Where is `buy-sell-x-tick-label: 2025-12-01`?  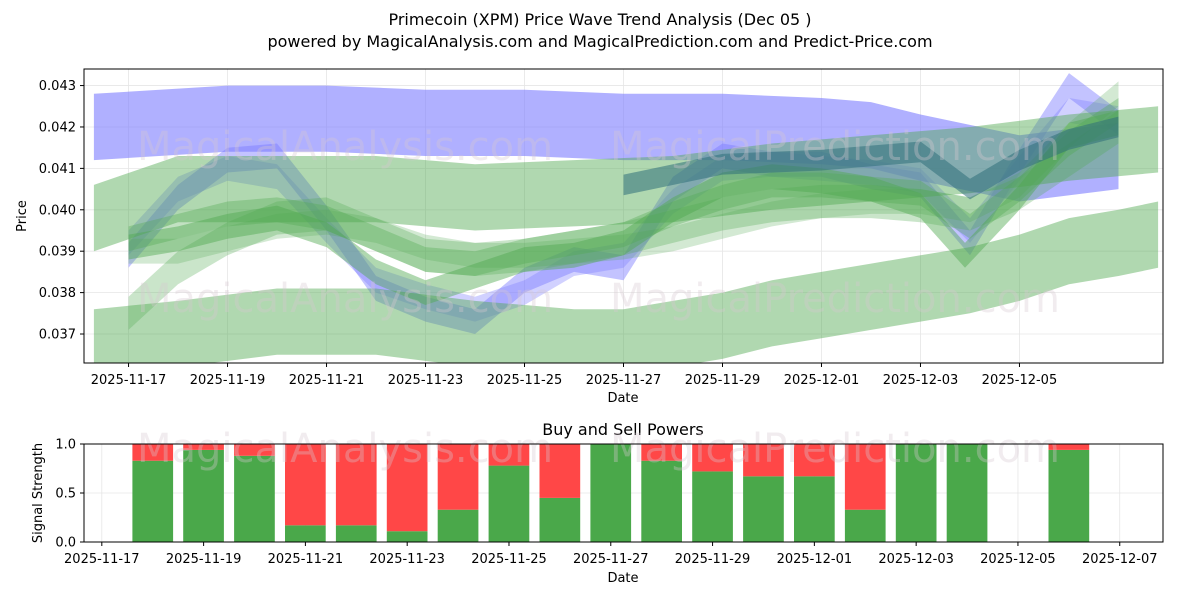
buy-sell-x-tick-label: 2025-12-01 is located at coordinates (815, 559).